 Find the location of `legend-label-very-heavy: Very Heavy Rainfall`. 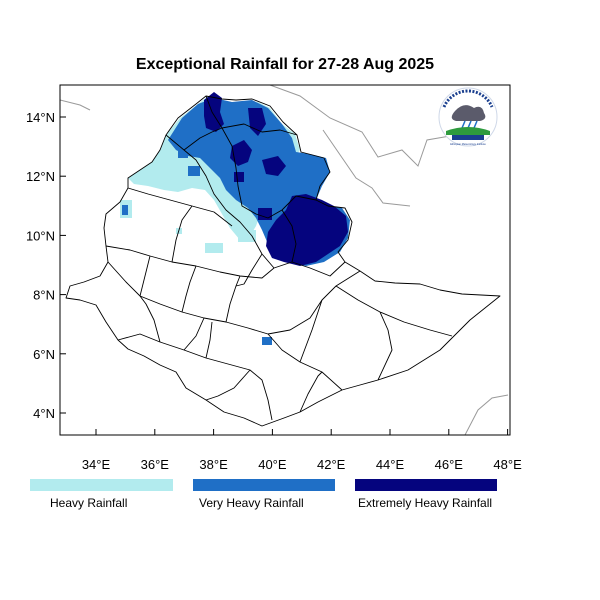

legend-label-very-heavy: Very Heavy Rainfall is located at coordinates (251, 503).